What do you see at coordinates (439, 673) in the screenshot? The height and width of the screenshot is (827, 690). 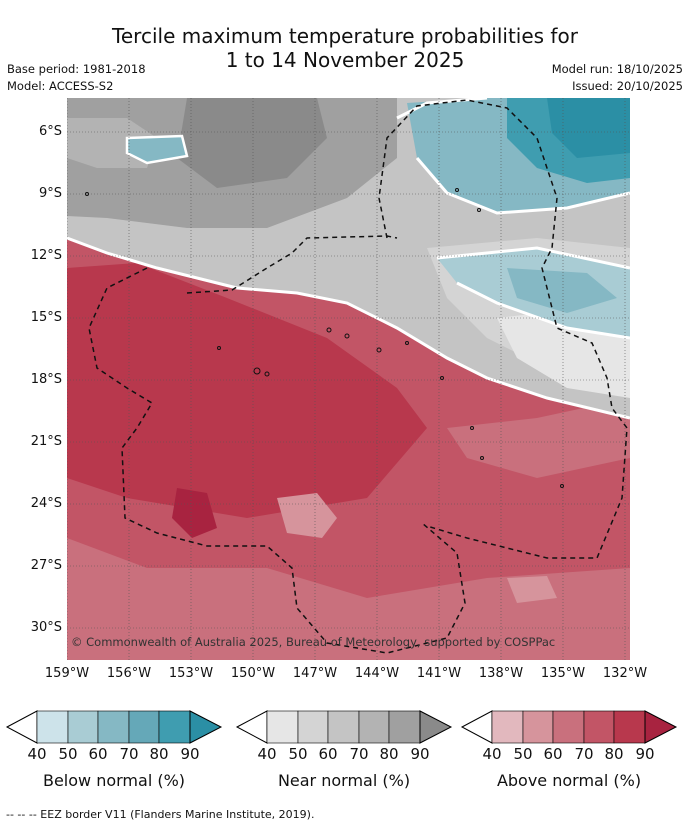 I see `lon-label-141w: 141°W` at bounding box center [439, 673].